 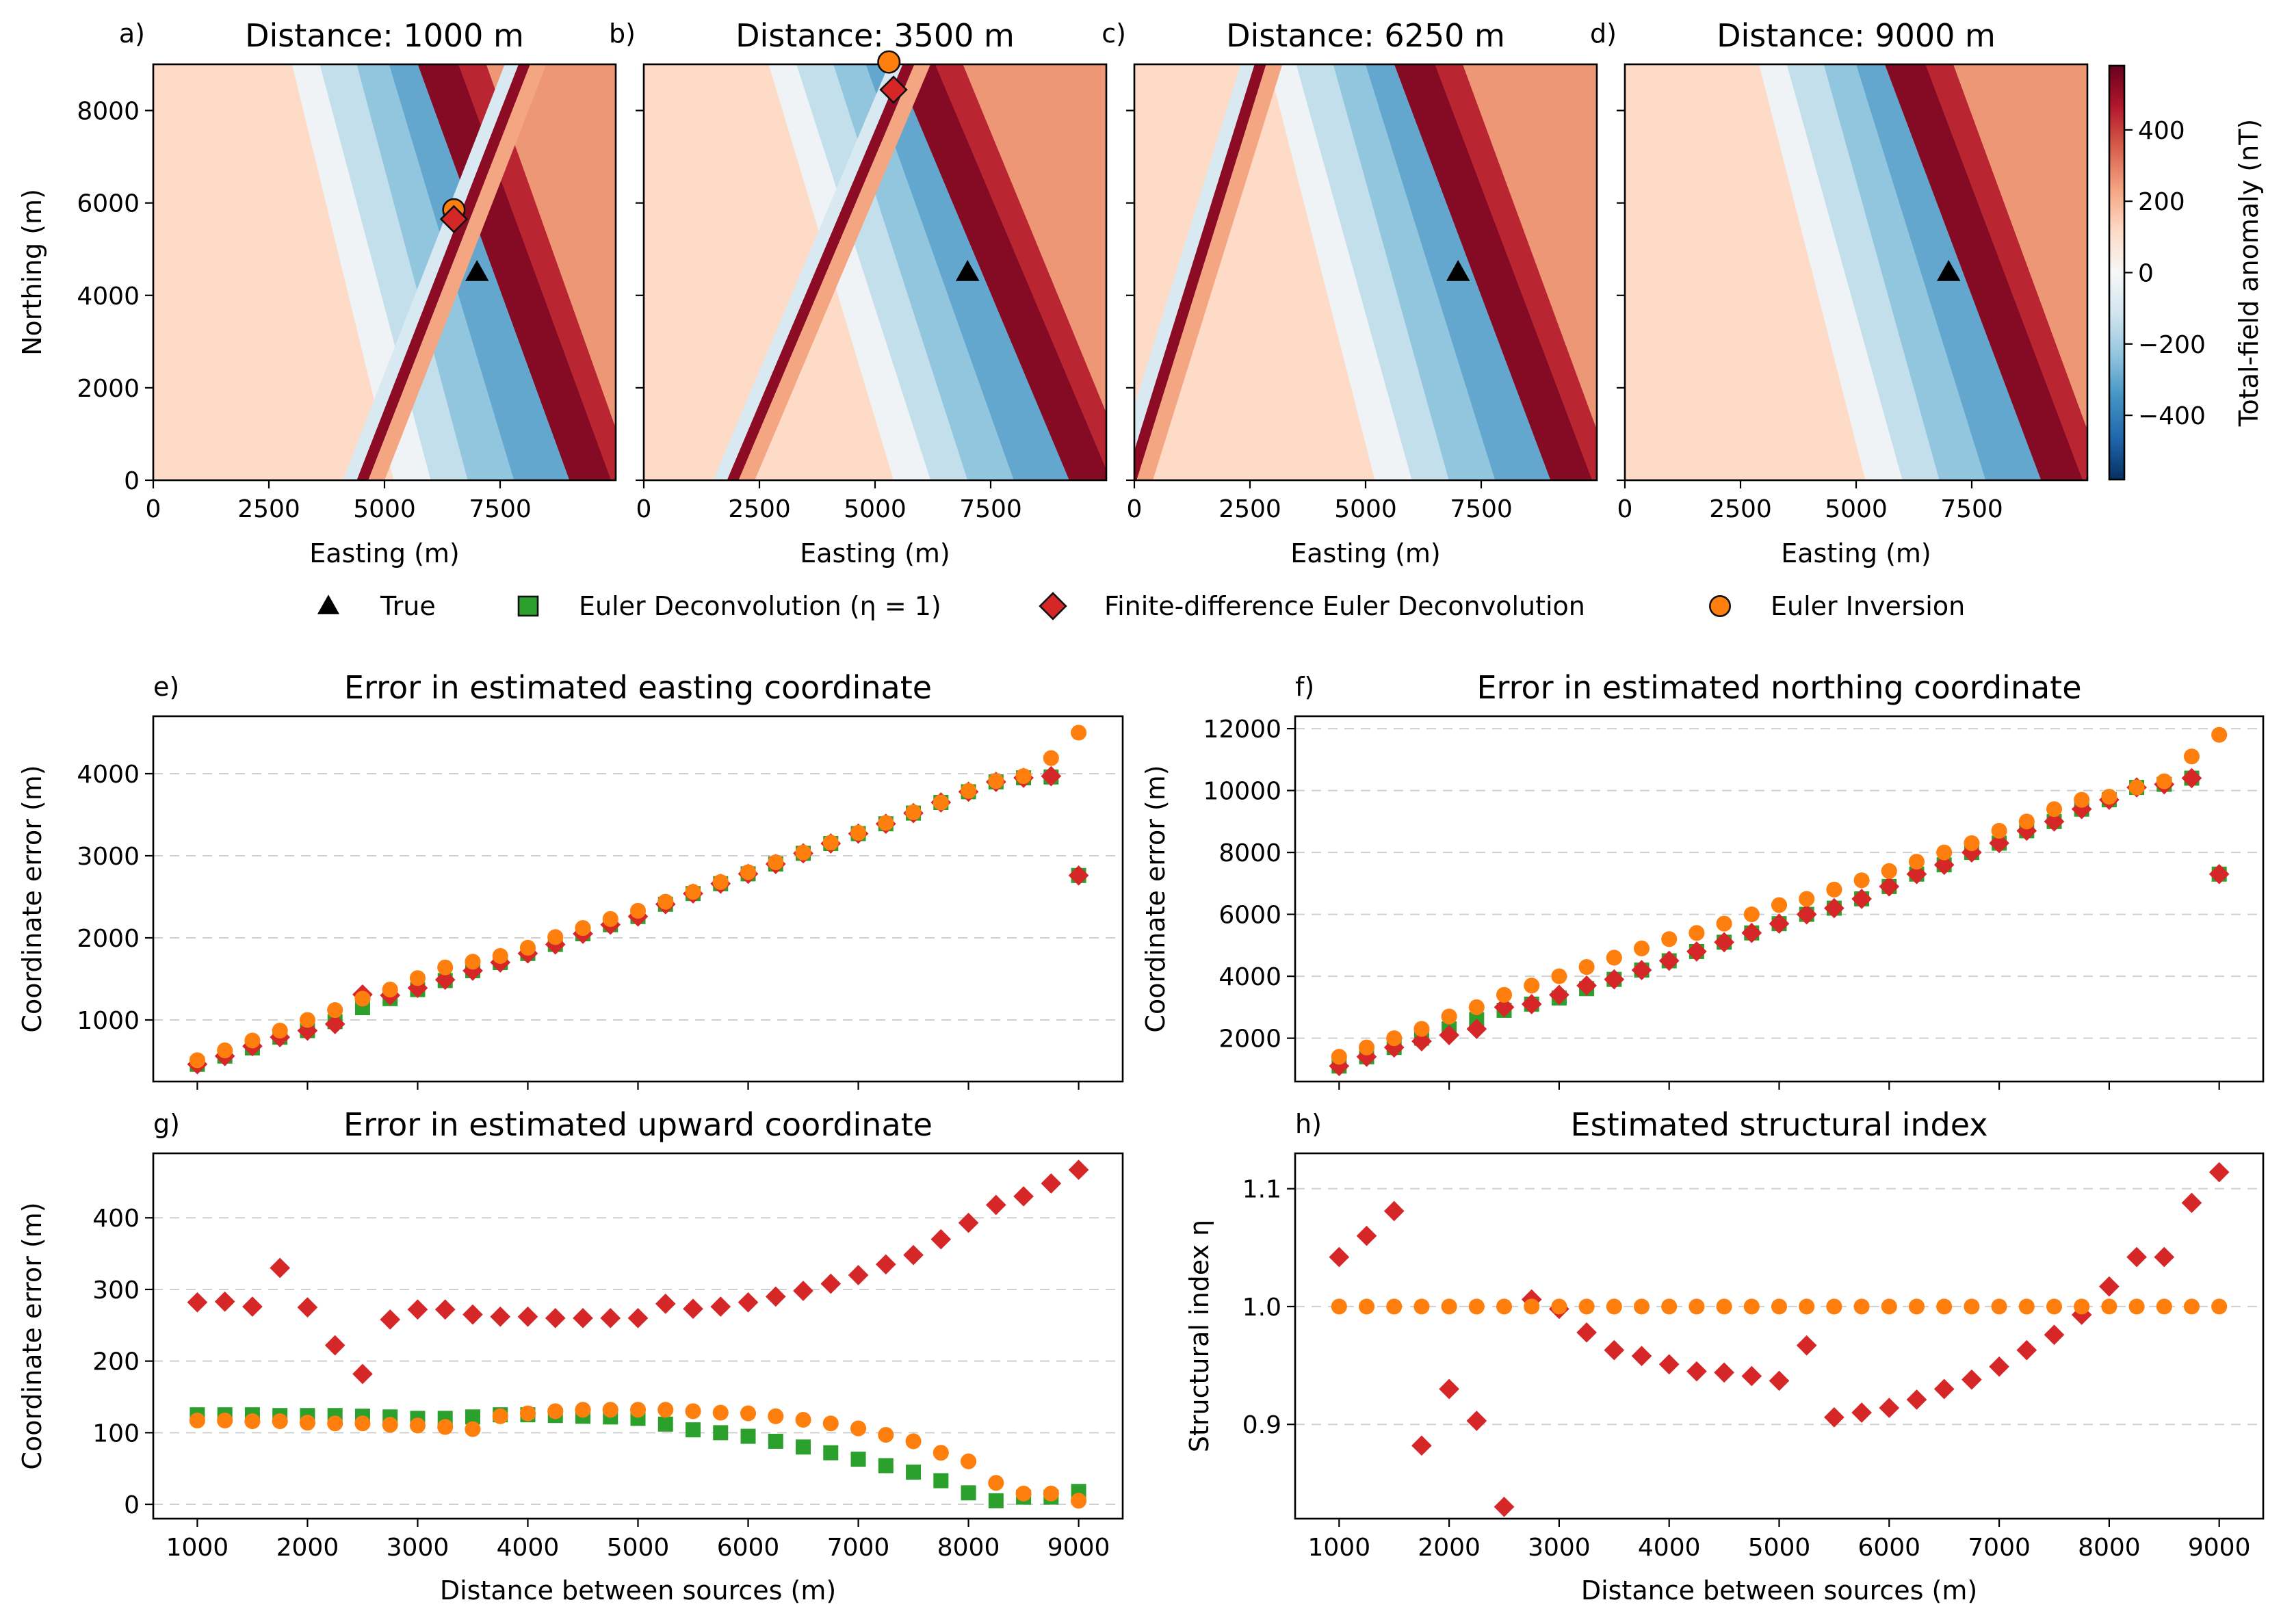 I want to click on y-tick-label: 2000, so click(x=1249, y=1039).